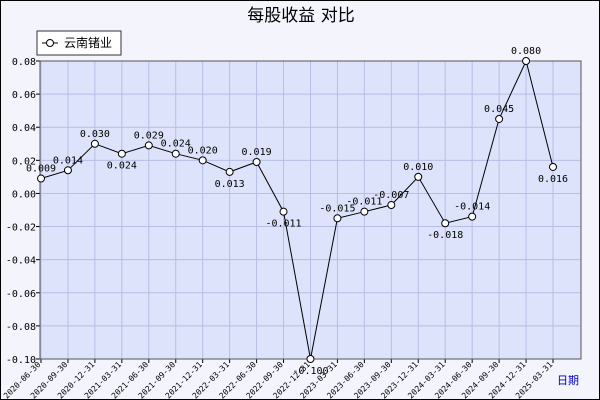  Describe the element at coordinates (568, 380) in the screenshot. I see `x-axis-label: 日期` at that location.